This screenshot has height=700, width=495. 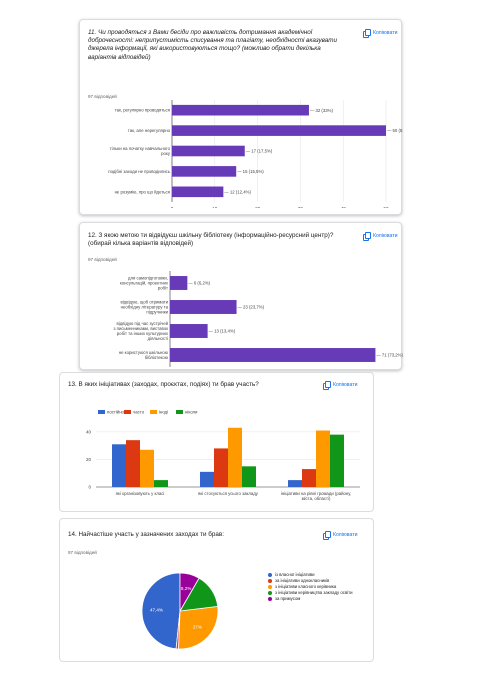 I want to click on q12-response-count: 97 відповідей, so click(x=102, y=259).